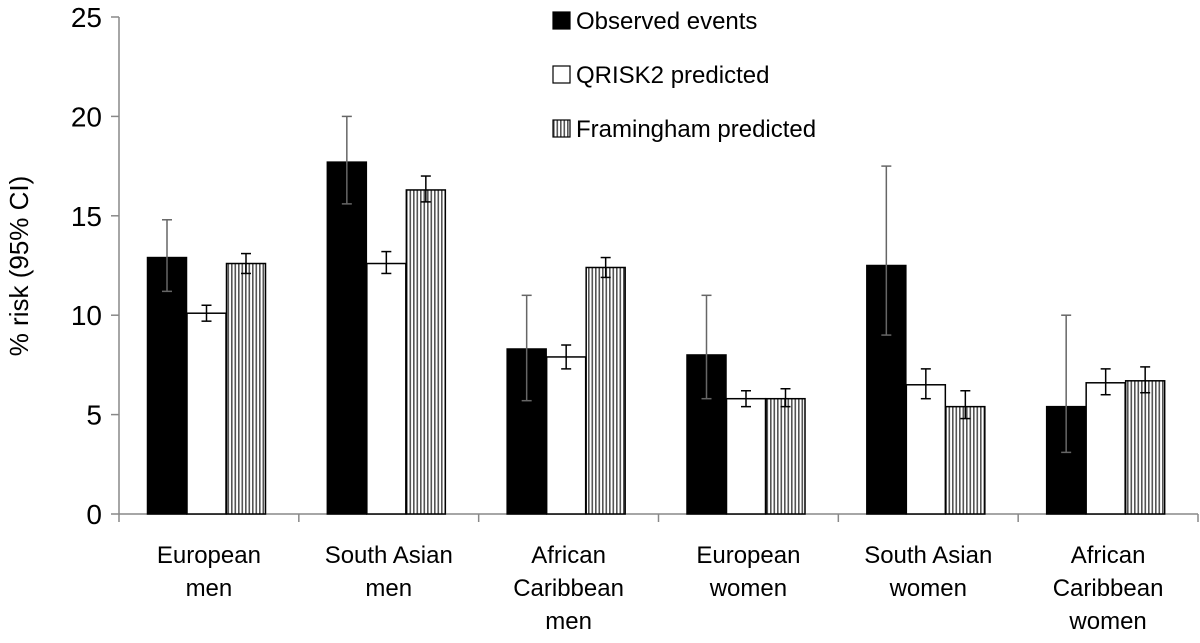  Describe the element at coordinates (86, 315) in the screenshot. I see `y-tick-label: 10` at that location.